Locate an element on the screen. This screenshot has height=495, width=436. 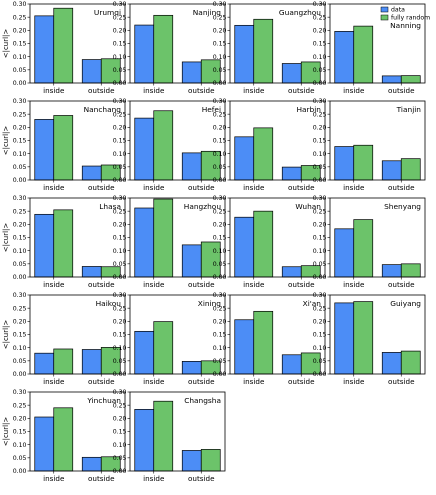
bar-fully-random-outside is located at coordinates (210, 460).